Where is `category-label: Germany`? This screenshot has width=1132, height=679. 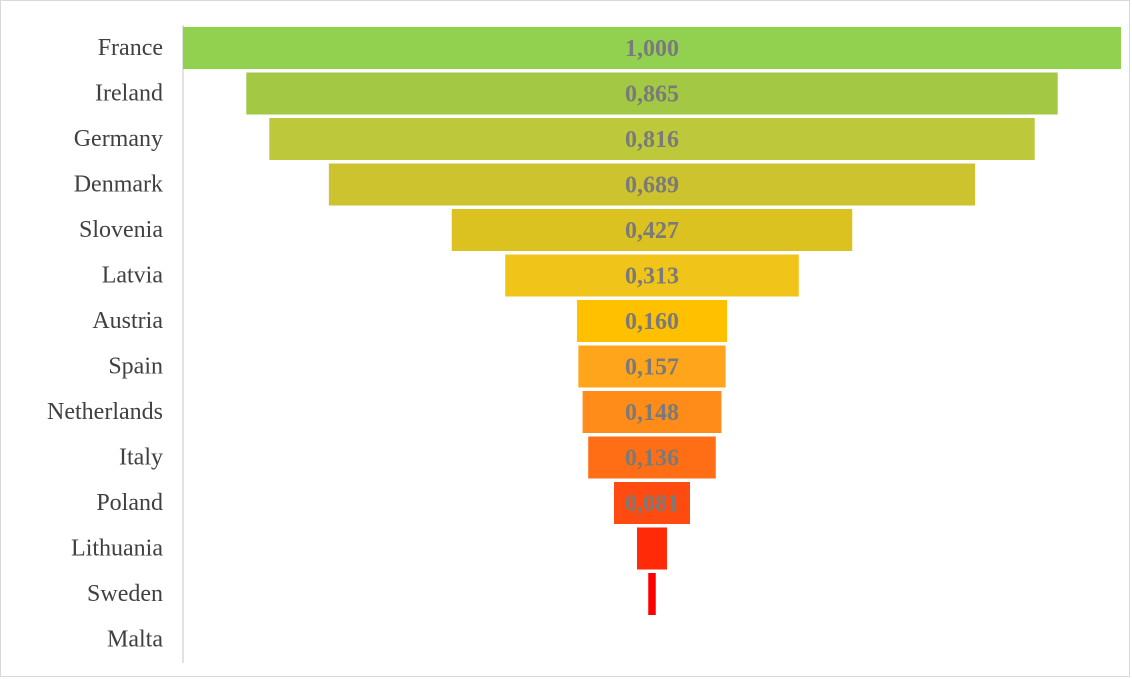
category-label: Germany is located at coordinates (118, 139).